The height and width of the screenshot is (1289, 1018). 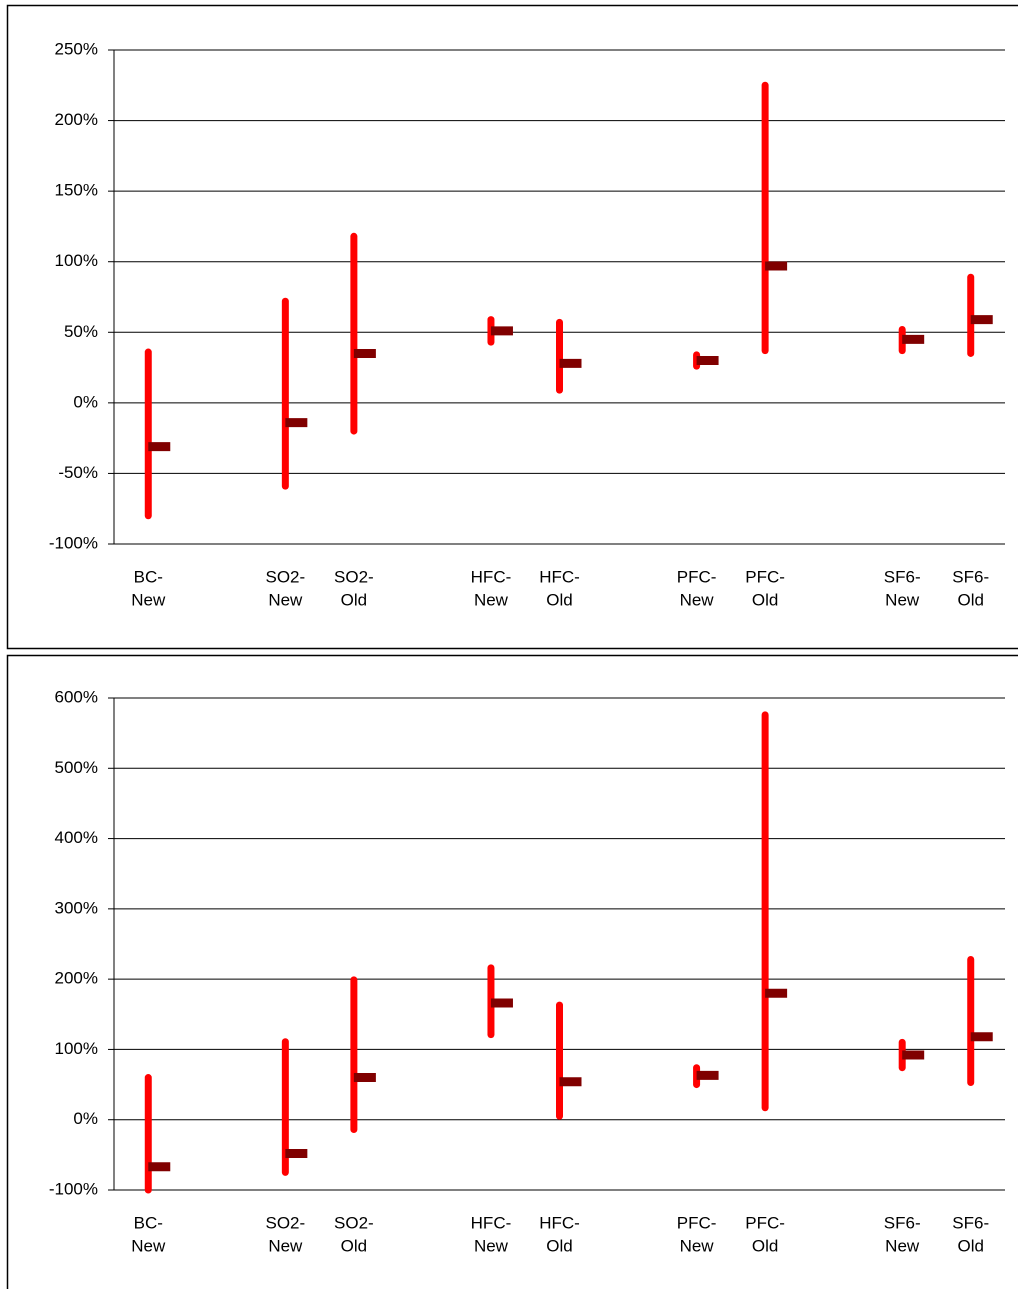 What do you see at coordinates (78, 472) in the screenshot?
I see `y-tick-label: -50%` at bounding box center [78, 472].